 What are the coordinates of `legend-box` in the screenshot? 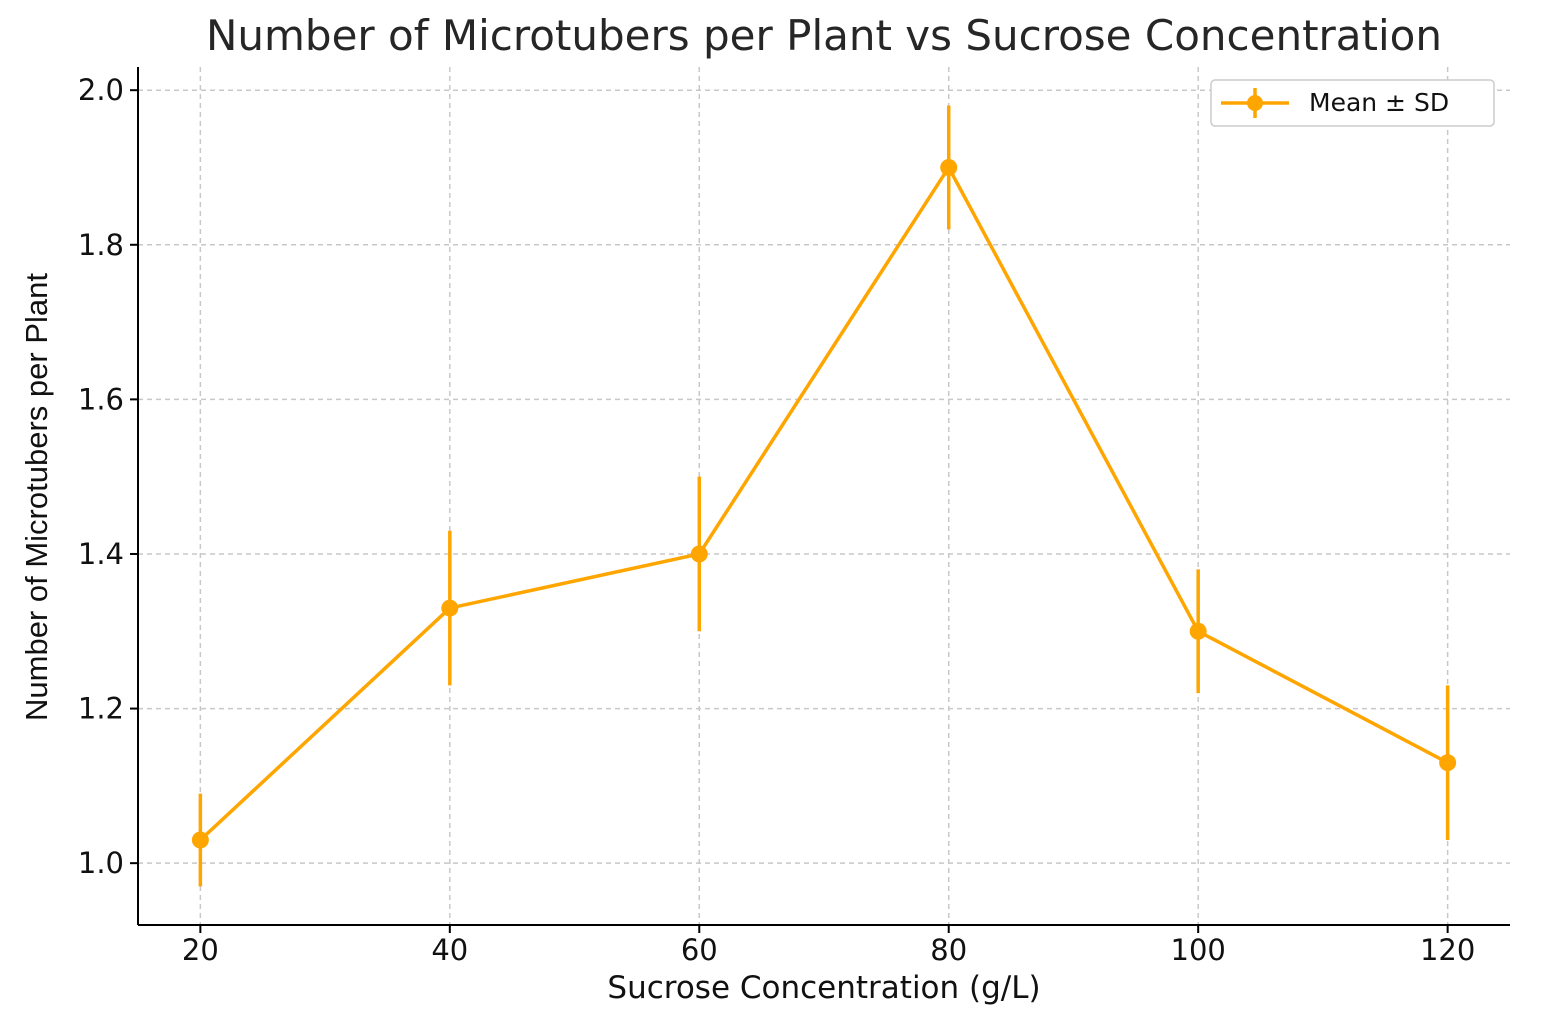 It's located at (1352, 103).